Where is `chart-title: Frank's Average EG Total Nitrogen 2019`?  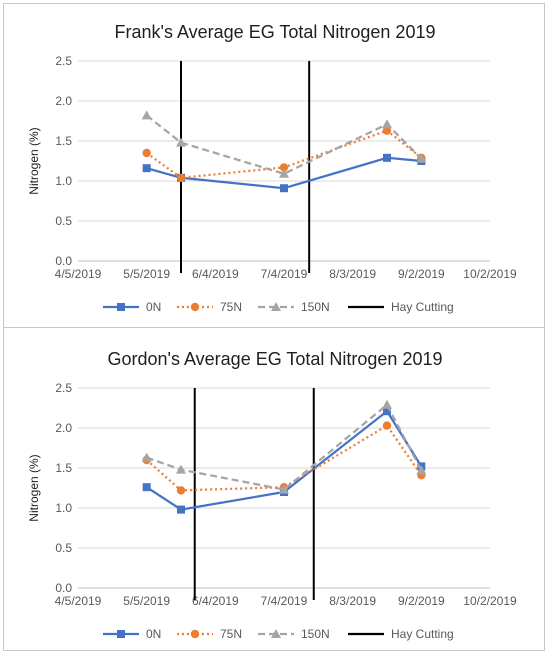 chart-title: Frank's Average EG Total Nitrogen 2019 is located at coordinates (275, 32).